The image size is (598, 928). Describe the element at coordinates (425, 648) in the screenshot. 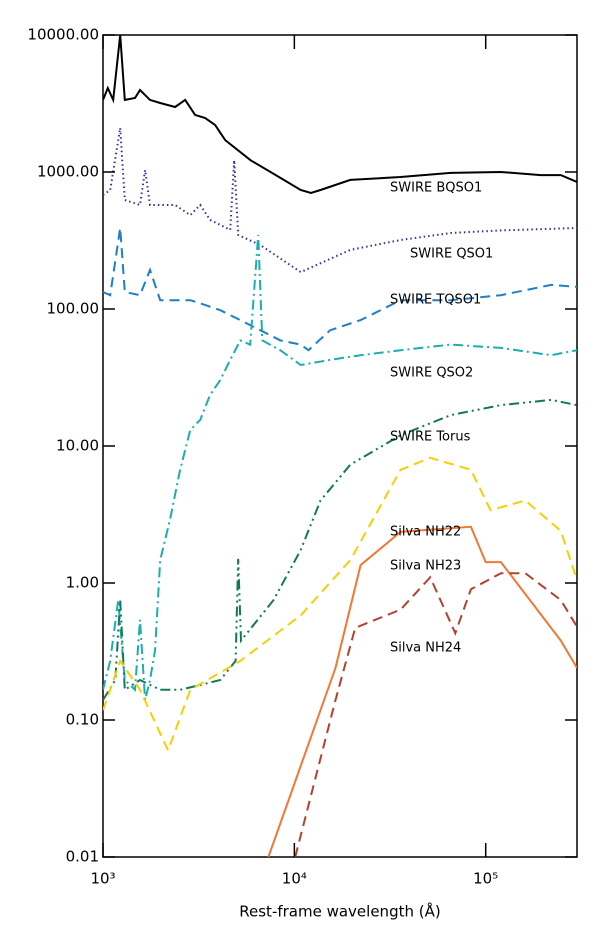

I see `series-label: Silva NH24` at that location.